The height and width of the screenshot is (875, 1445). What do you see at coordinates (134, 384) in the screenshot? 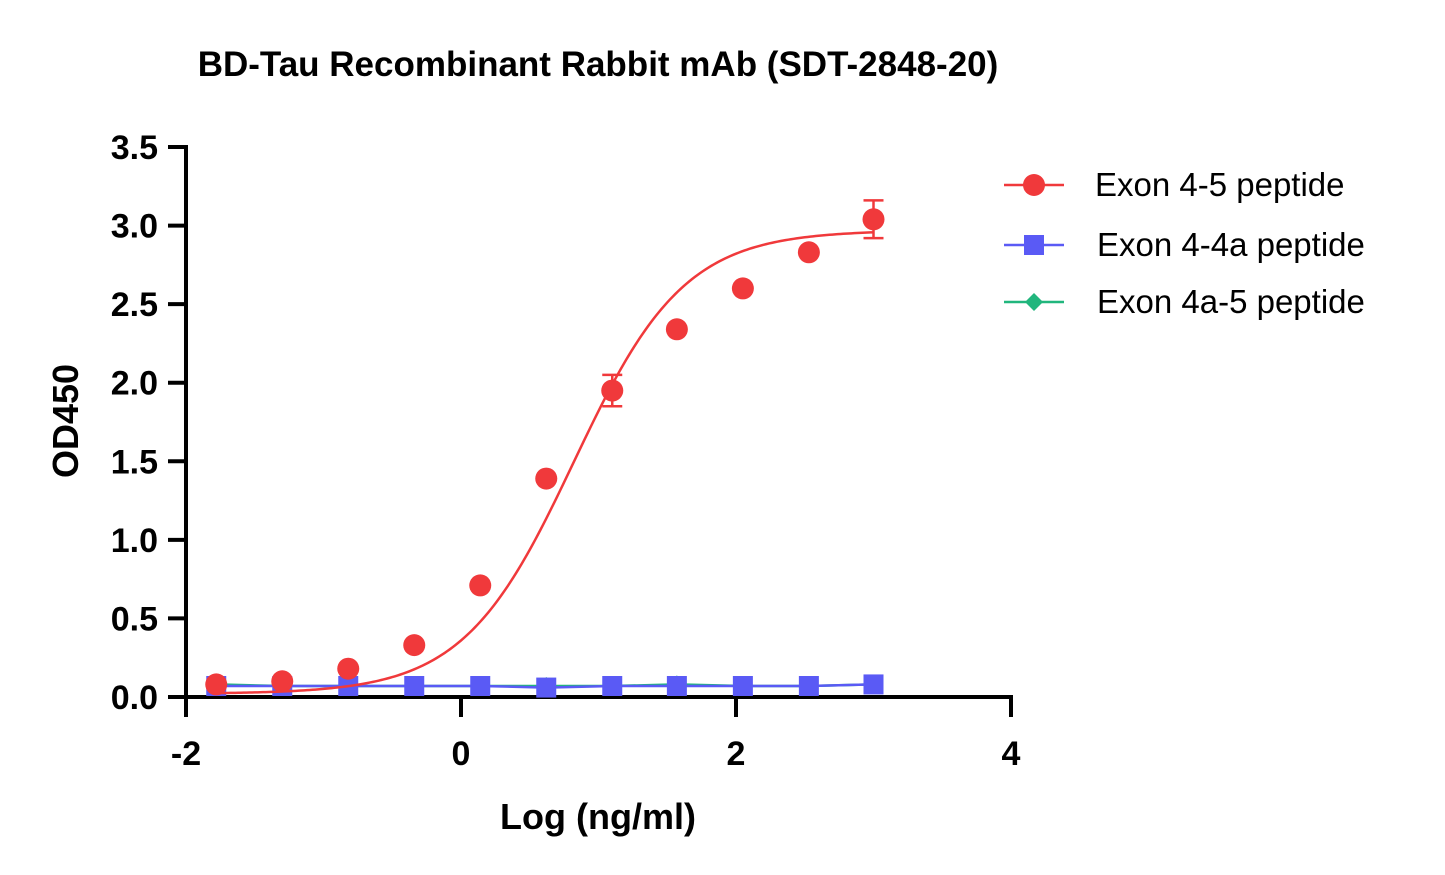
I see `y-tick-label: 2.0` at bounding box center [134, 384].